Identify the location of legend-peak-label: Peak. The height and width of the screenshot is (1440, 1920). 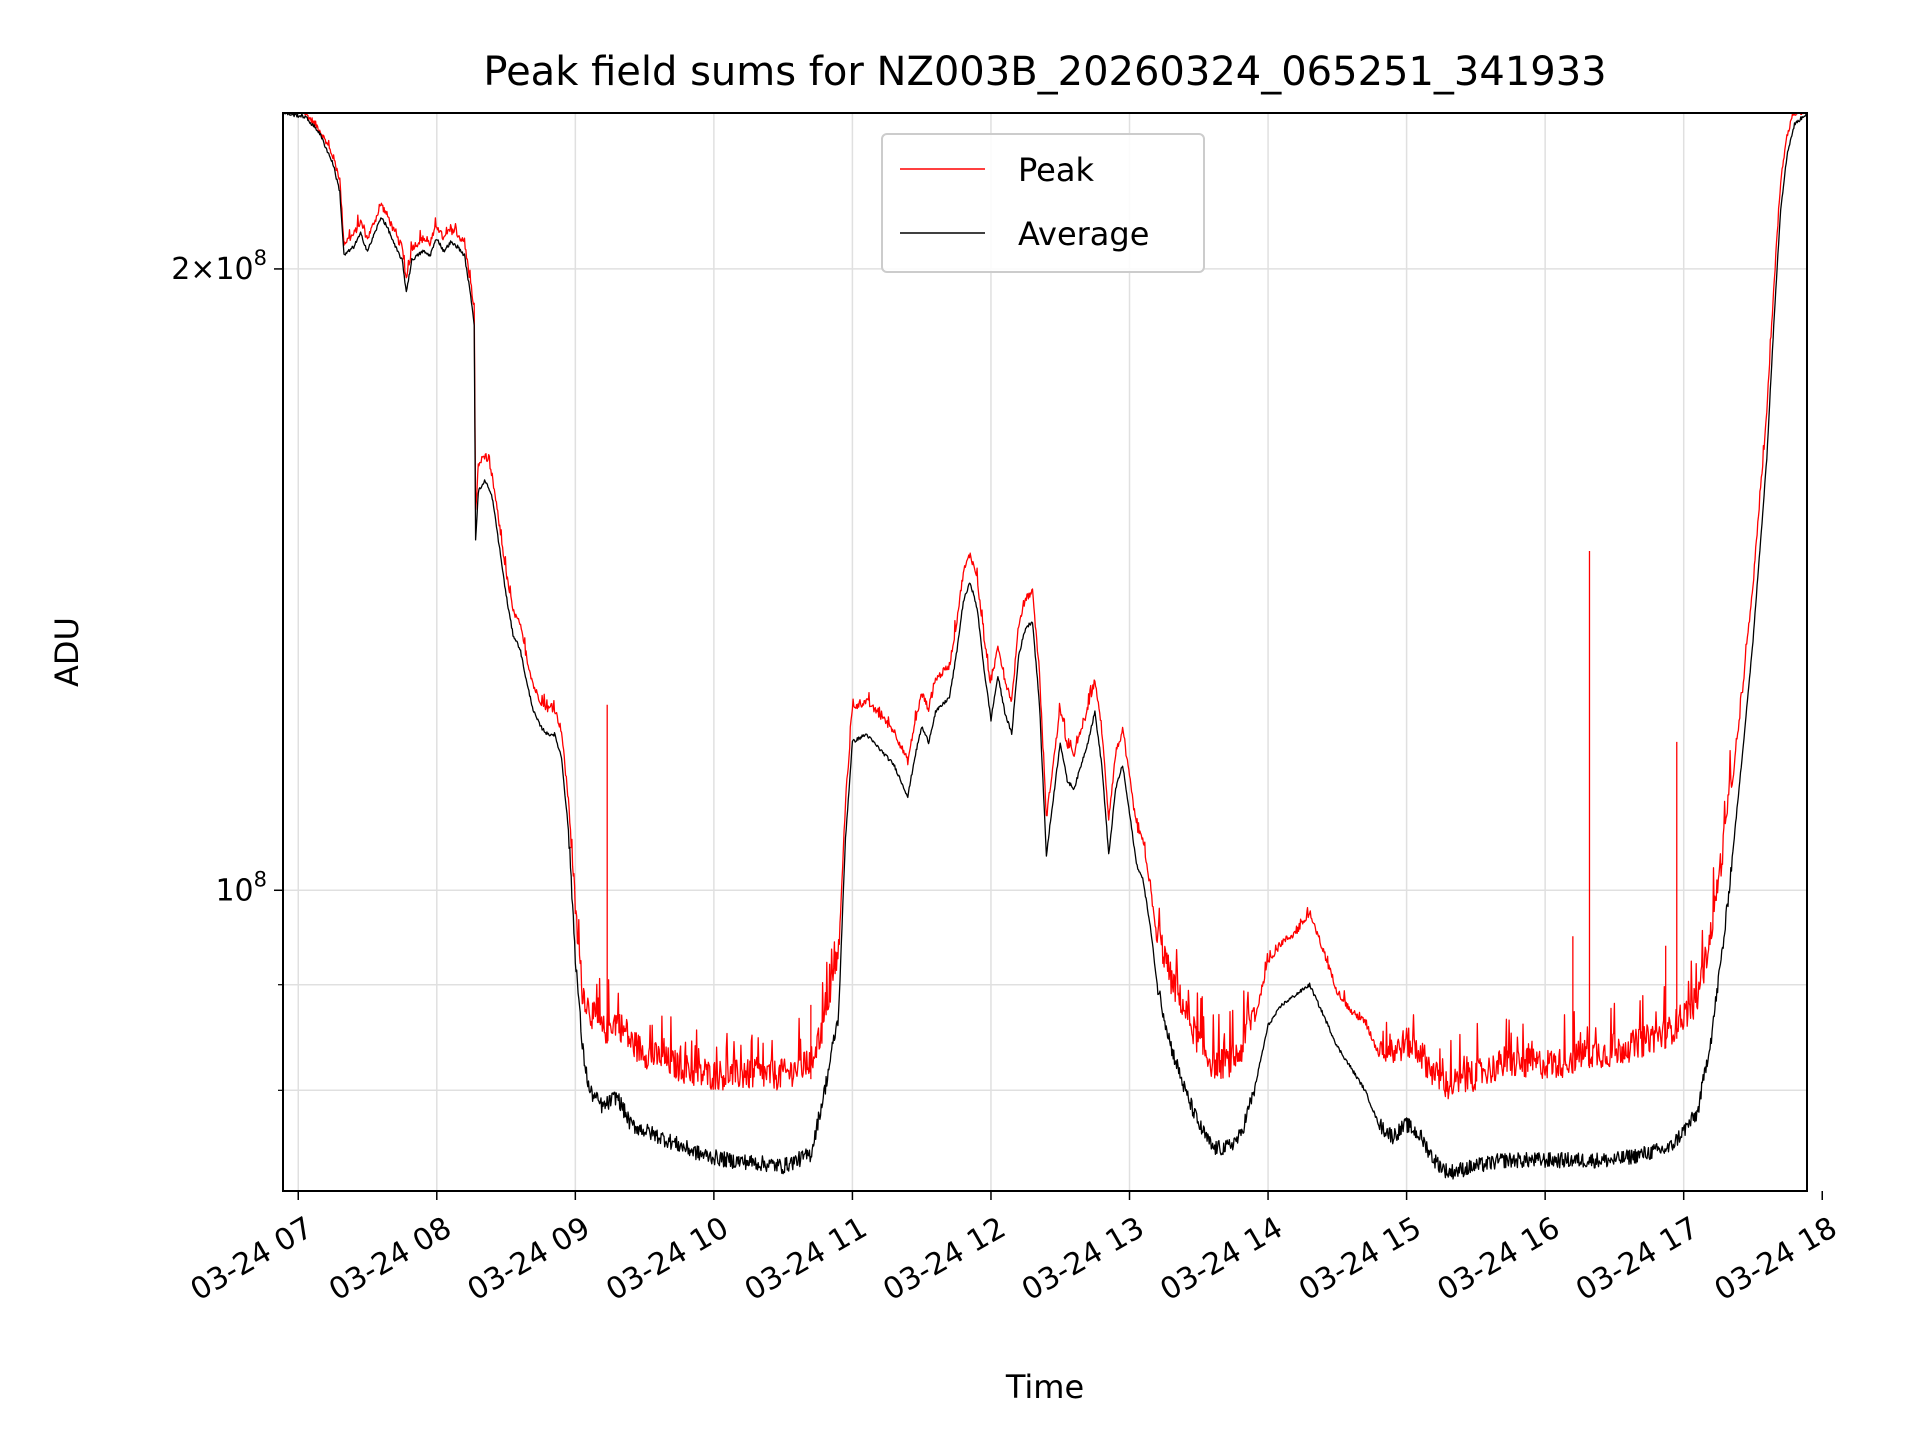
(1056, 170).